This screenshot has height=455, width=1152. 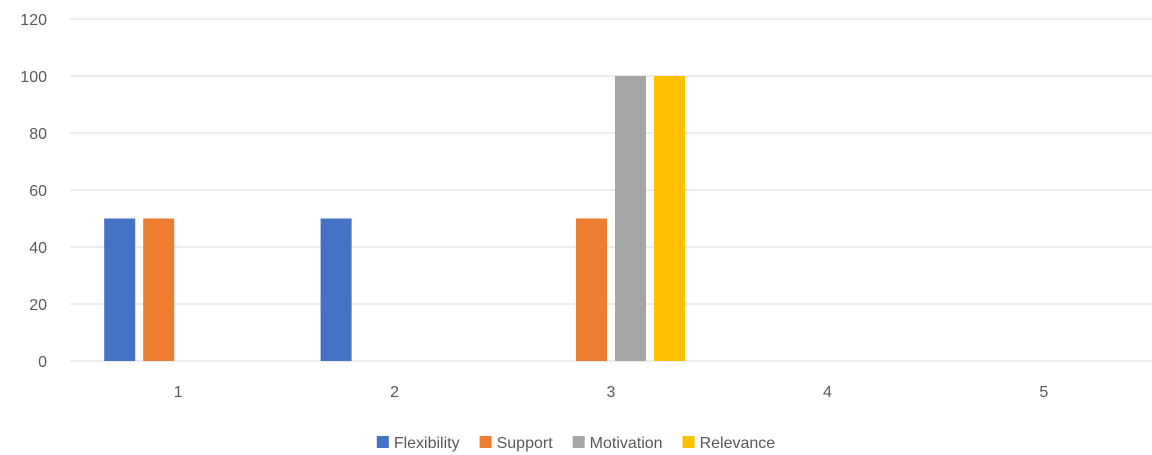 What do you see at coordinates (42, 362) in the screenshot?
I see `y-tick-label: 0` at bounding box center [42, 362].